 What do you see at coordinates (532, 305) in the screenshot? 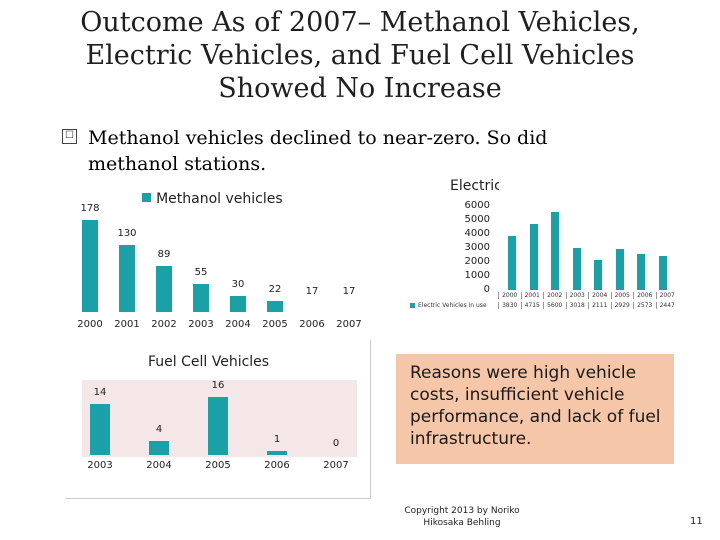
I see `electric-table-value: 4715` at bounding box center [532, 305].